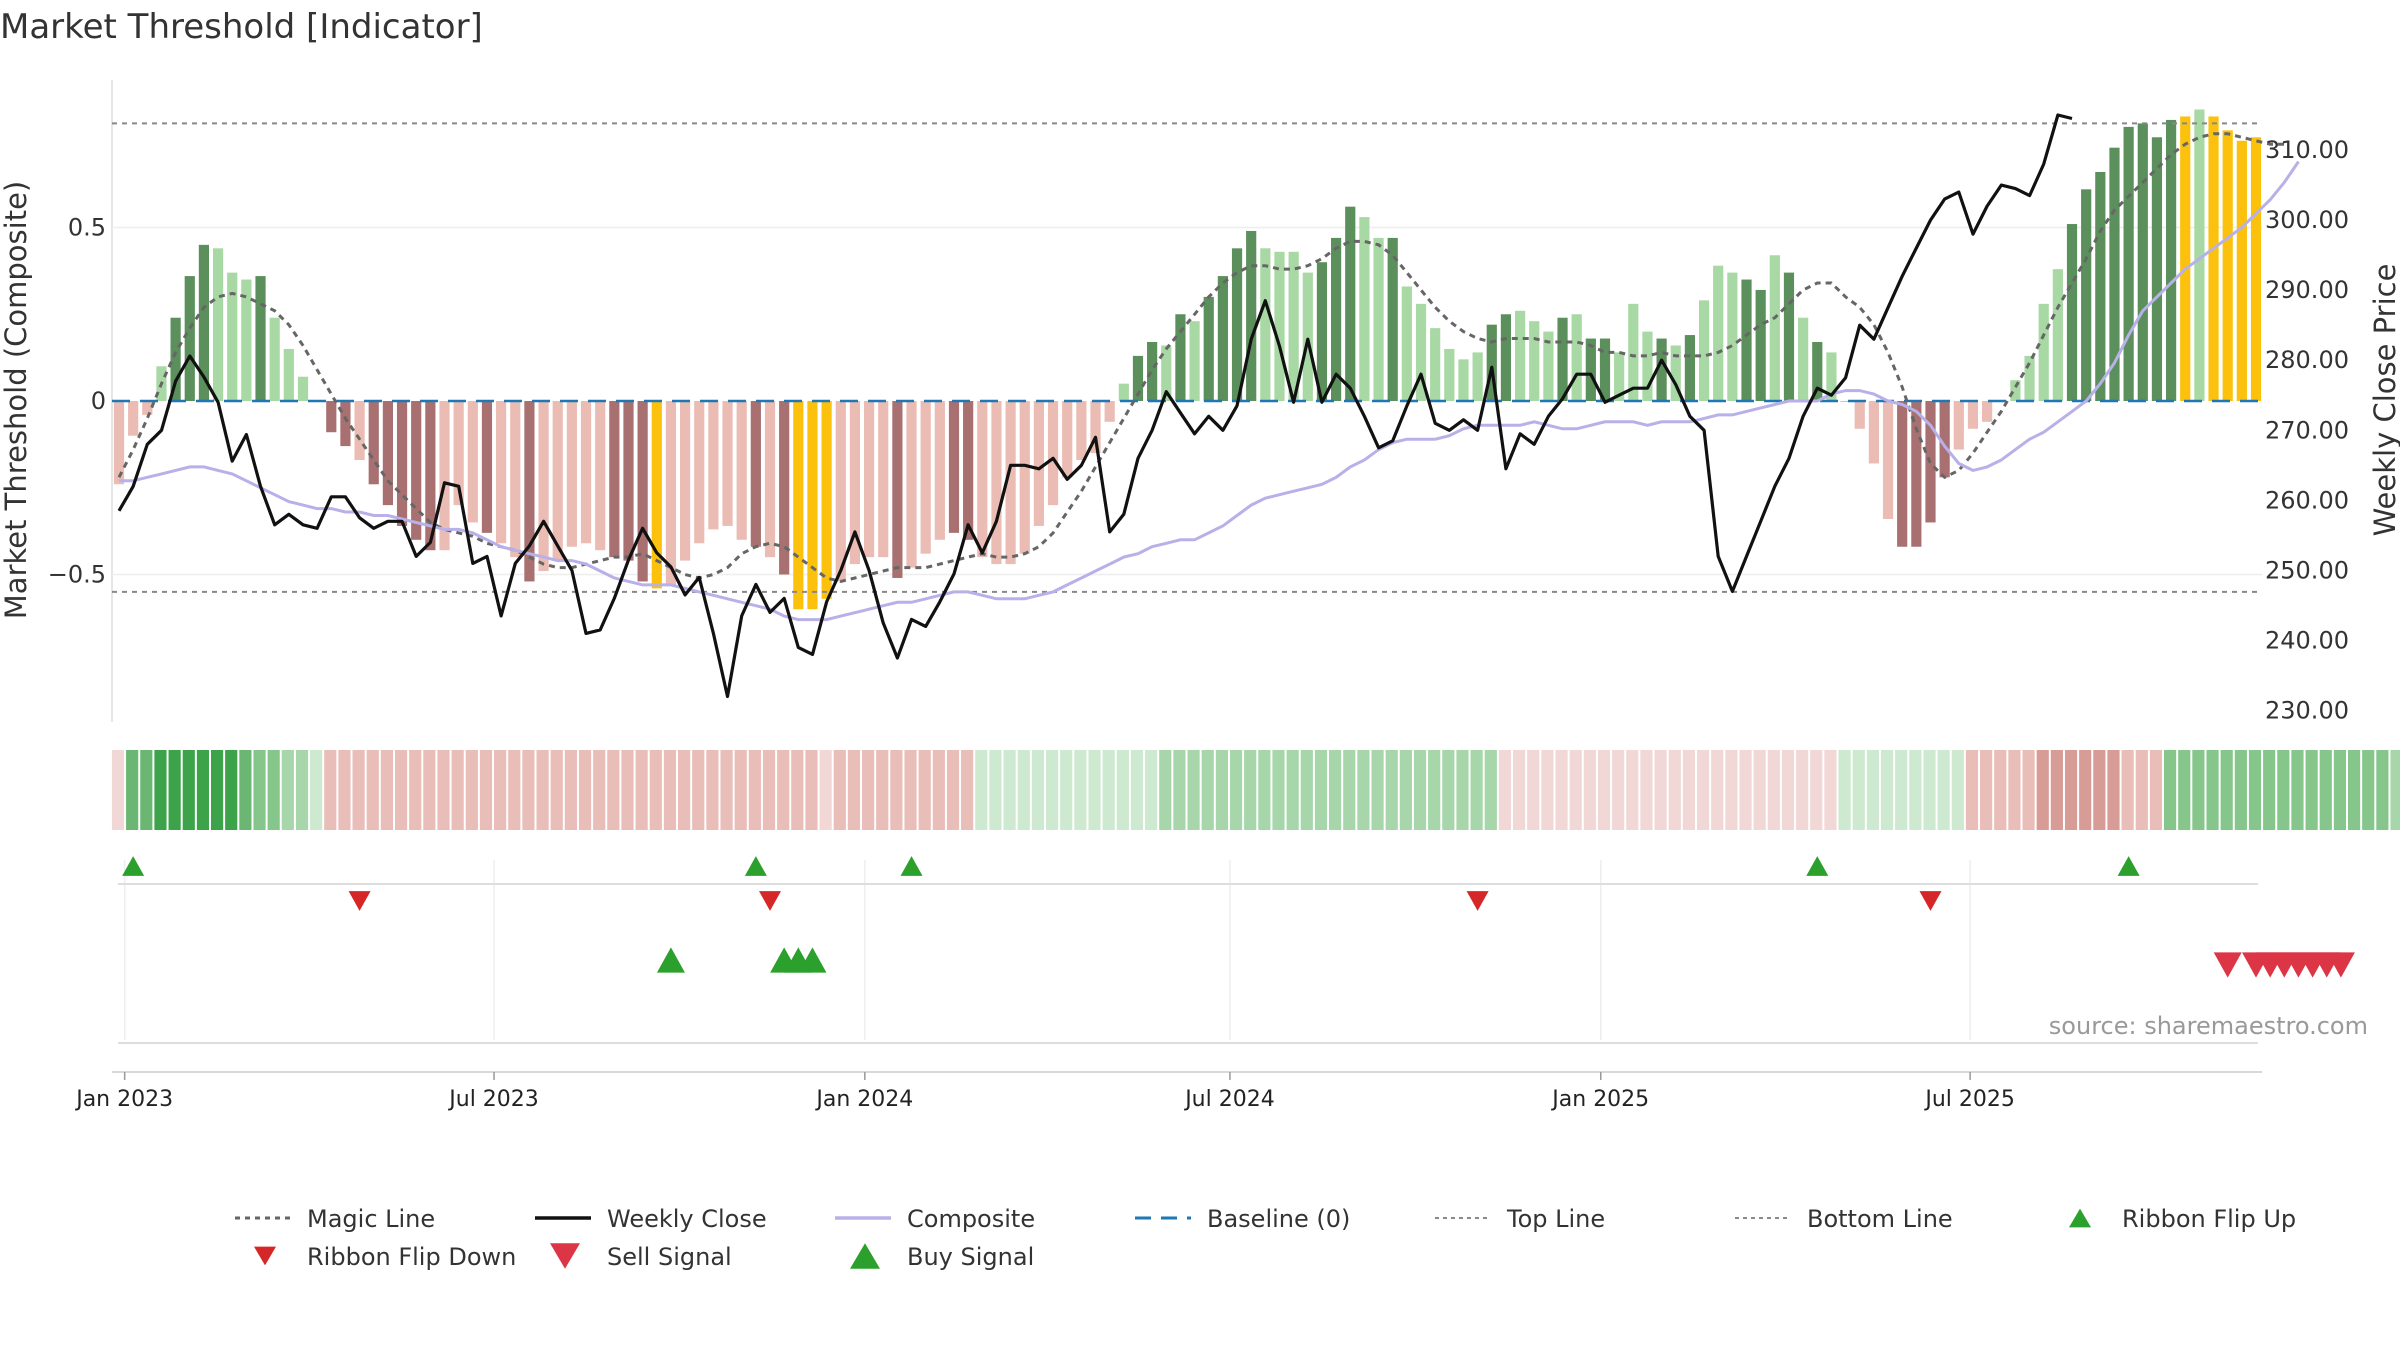  What do you see at coordinates (1880, 1219) in the screenshot?
I see `legend-label: Bottom Line` at bounding box center [1880, 1219].